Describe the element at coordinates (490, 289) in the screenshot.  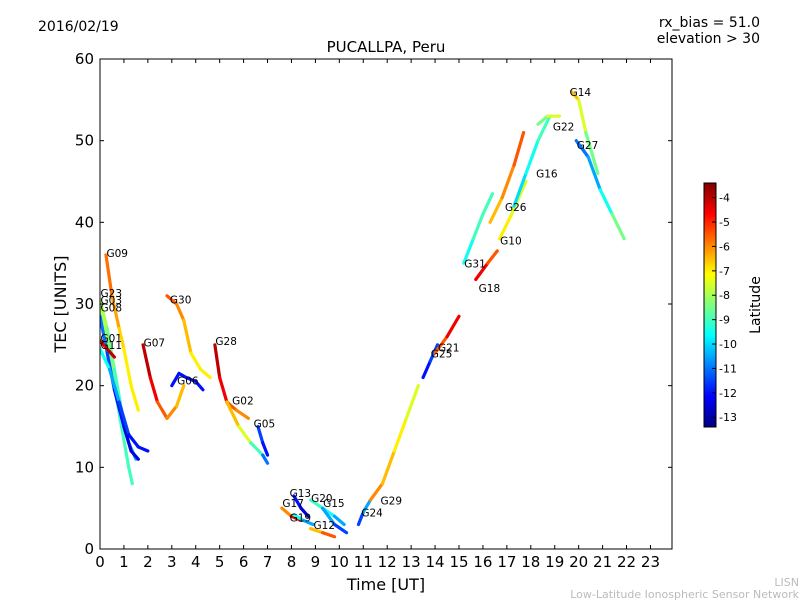
I see `satellite-label-g18: G18` at that location.